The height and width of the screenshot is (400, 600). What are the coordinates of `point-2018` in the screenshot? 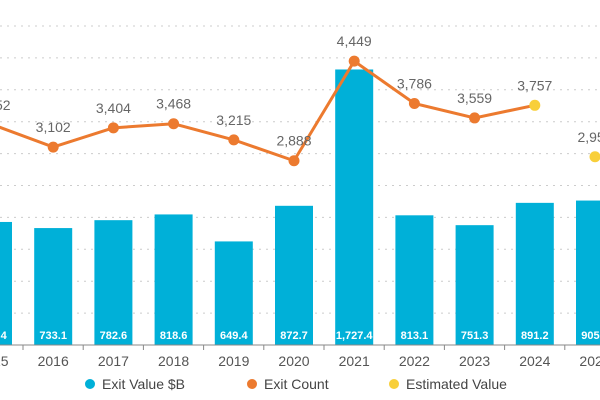 It's located at (174, 124).